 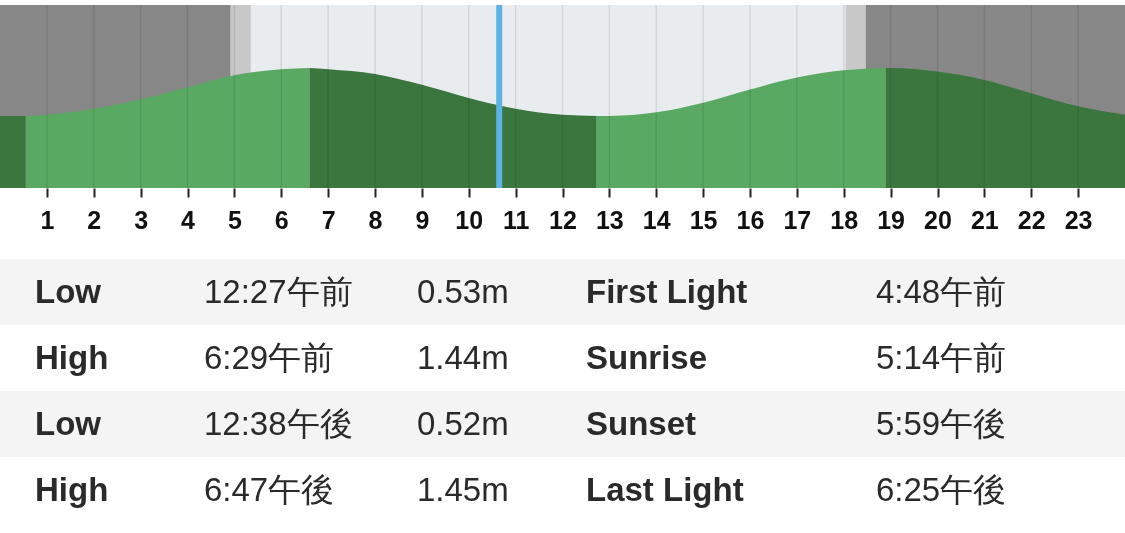 I want to click on x-tick-label: 14, so click(x=656, y=219).